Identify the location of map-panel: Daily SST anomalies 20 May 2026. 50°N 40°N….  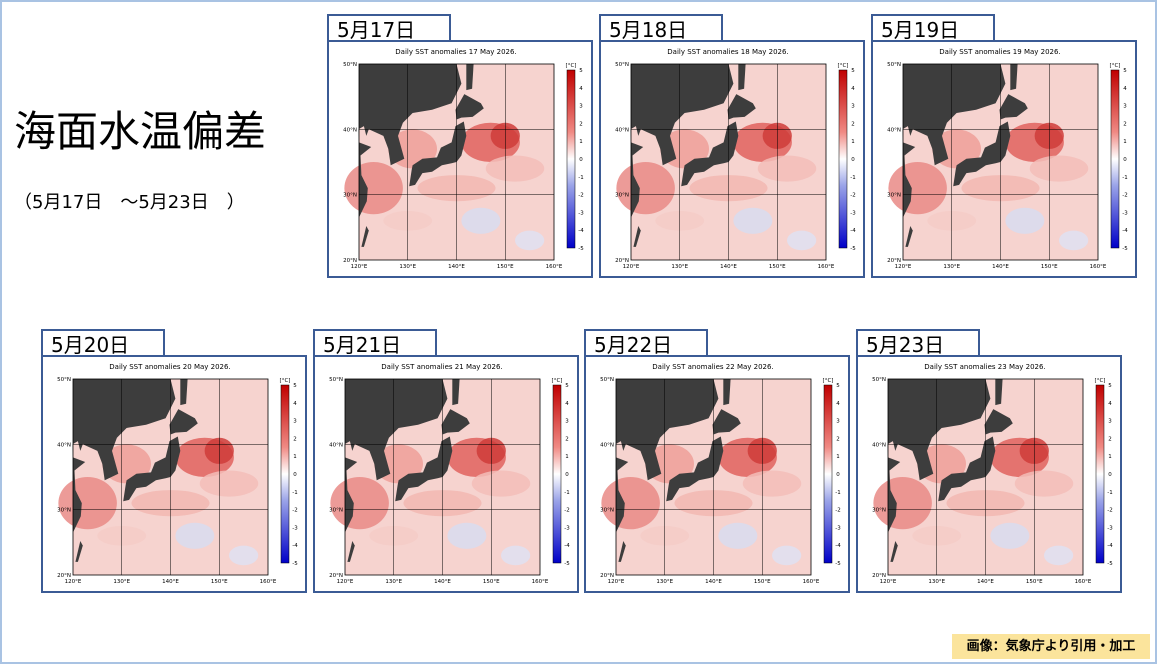
(174, 474).